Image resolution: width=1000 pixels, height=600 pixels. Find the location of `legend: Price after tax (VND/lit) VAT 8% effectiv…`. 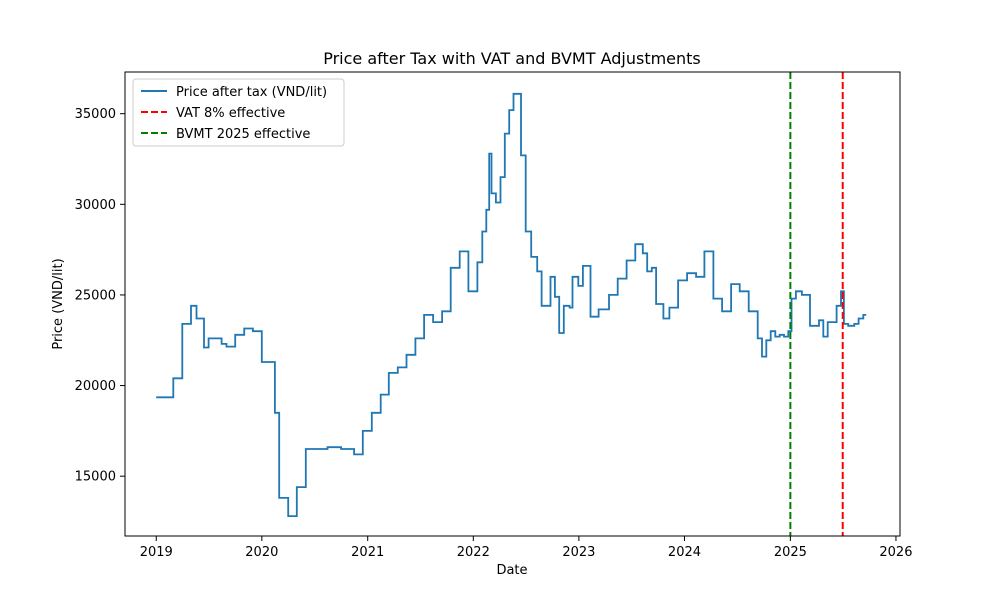

legend: Price after tax (VND/lit) VAT 8% effectiv… is located at coordinates (238, 112).